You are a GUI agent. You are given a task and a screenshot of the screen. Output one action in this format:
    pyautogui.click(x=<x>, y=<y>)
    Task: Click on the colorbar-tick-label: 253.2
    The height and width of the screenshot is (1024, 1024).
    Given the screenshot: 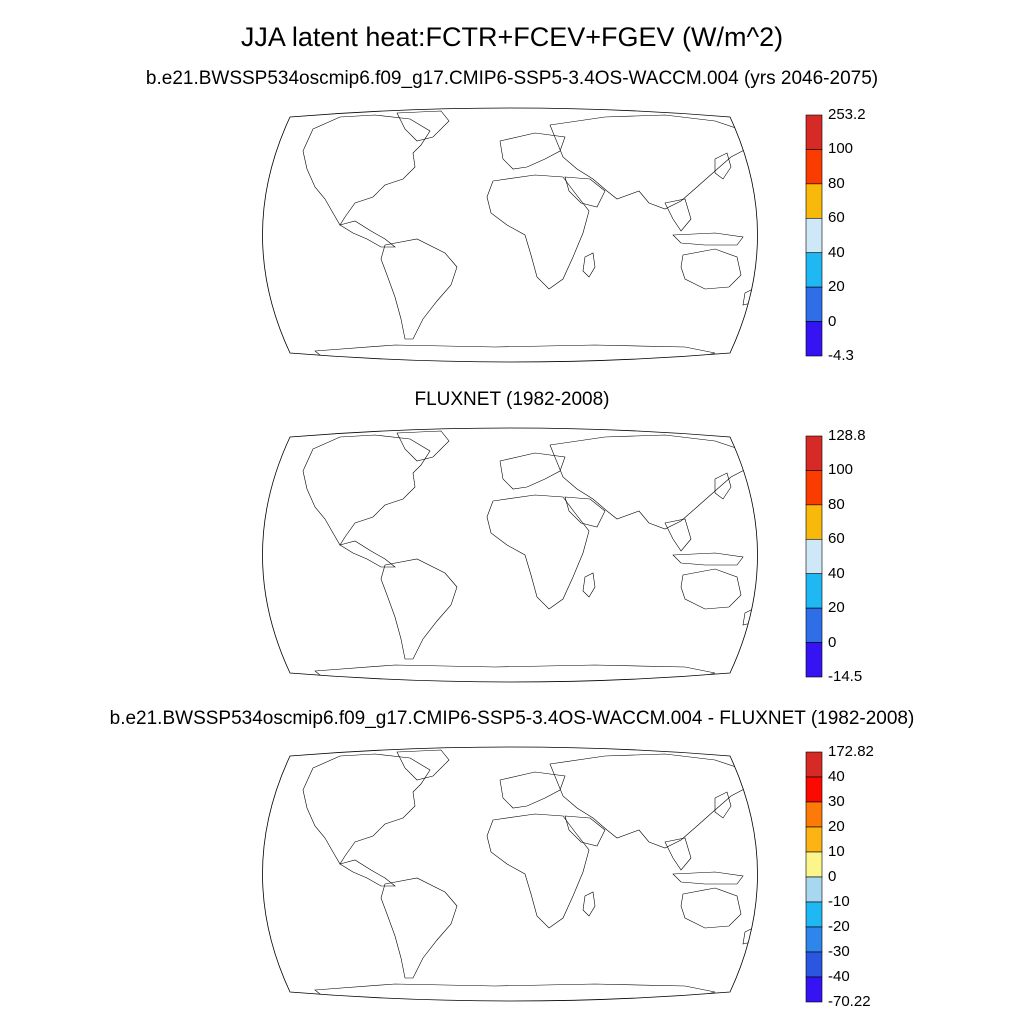 What is the action you would take?
    pyautogui.click(x=847, y=114)
    